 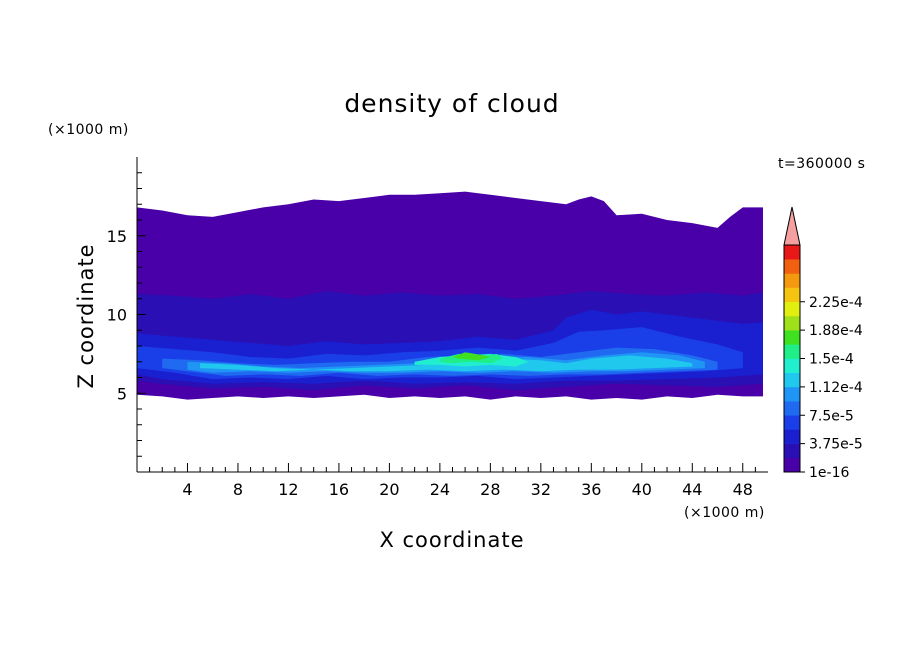 I want to click on y-unit-label: (×1000 m), so click(x=88, y=130).